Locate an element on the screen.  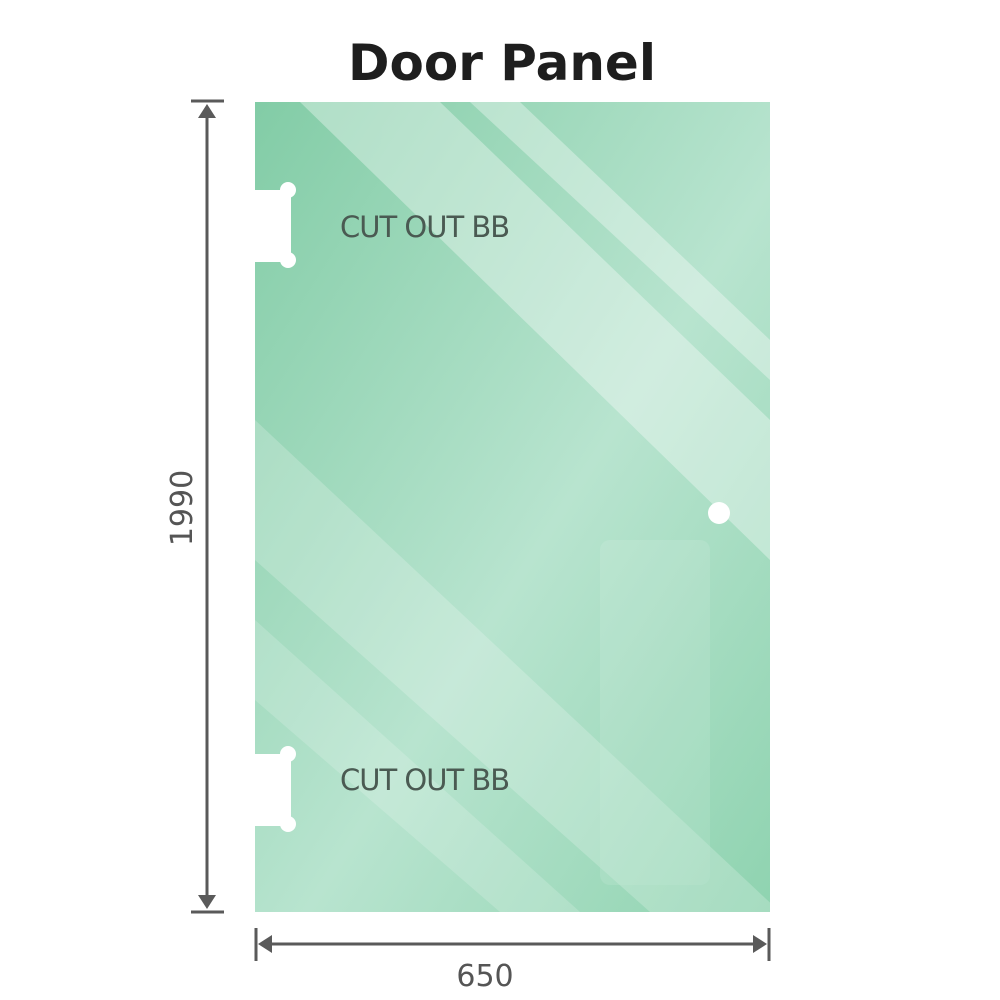
height-dimension-line is located at coordinates (207, 506).